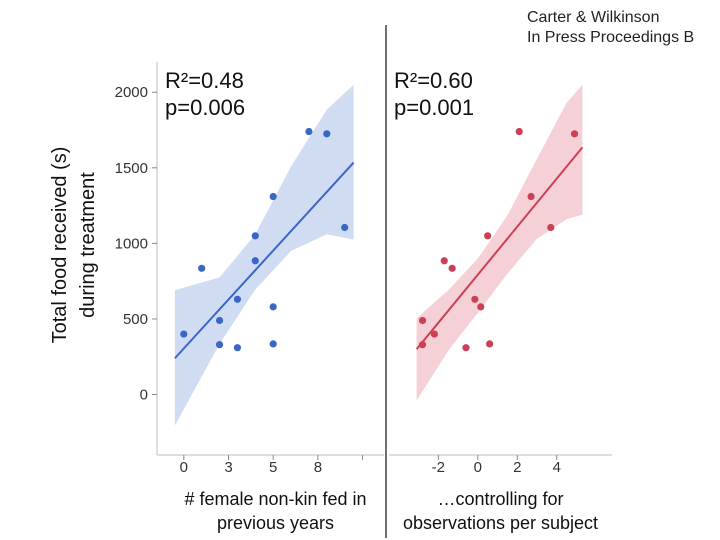 The width and height of the screenshot is (720, 540). Describe the element at coordinates (500, 499) in the screenshot. I see `x-axis-label: …controlling for` at that location.